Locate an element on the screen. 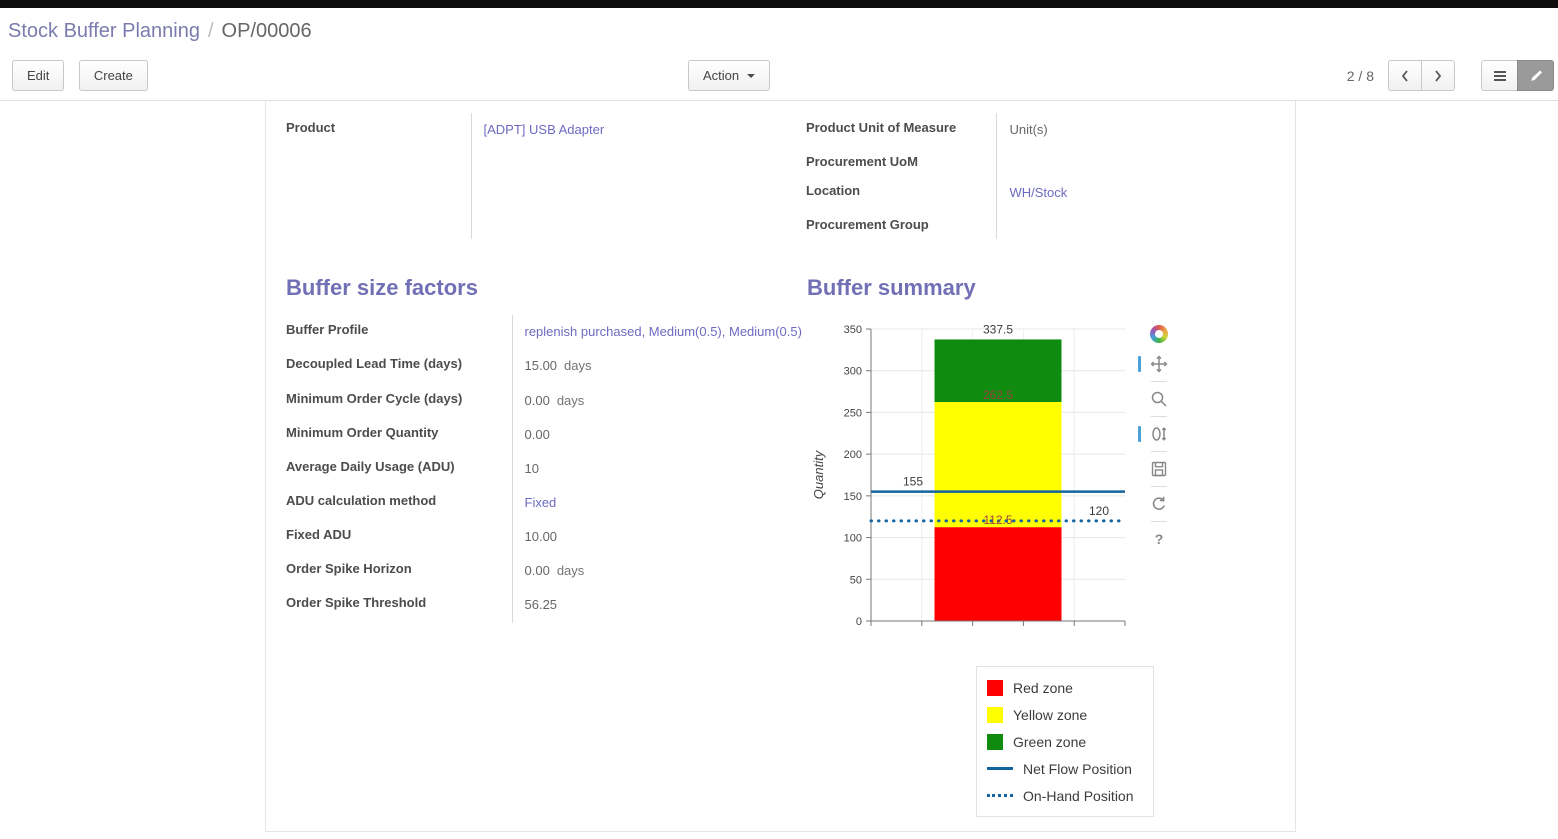 The height and width of the screenshot is (839, 1558). pager-previous-button is located at coordinates (1405, 75).